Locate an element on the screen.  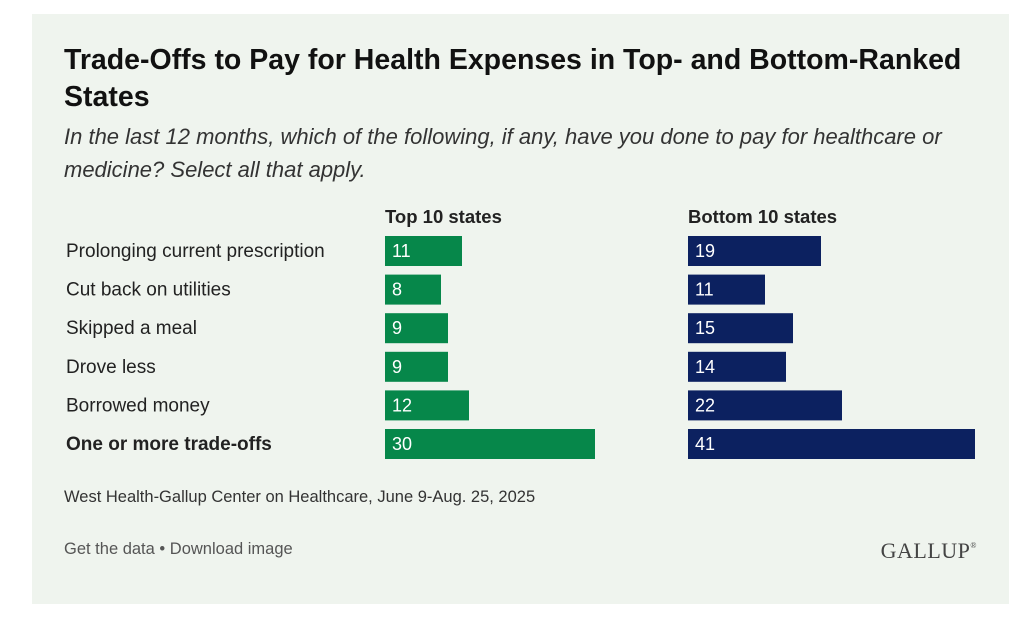
data-label-bottom-10: 19 is located at coordinates (705, 251).